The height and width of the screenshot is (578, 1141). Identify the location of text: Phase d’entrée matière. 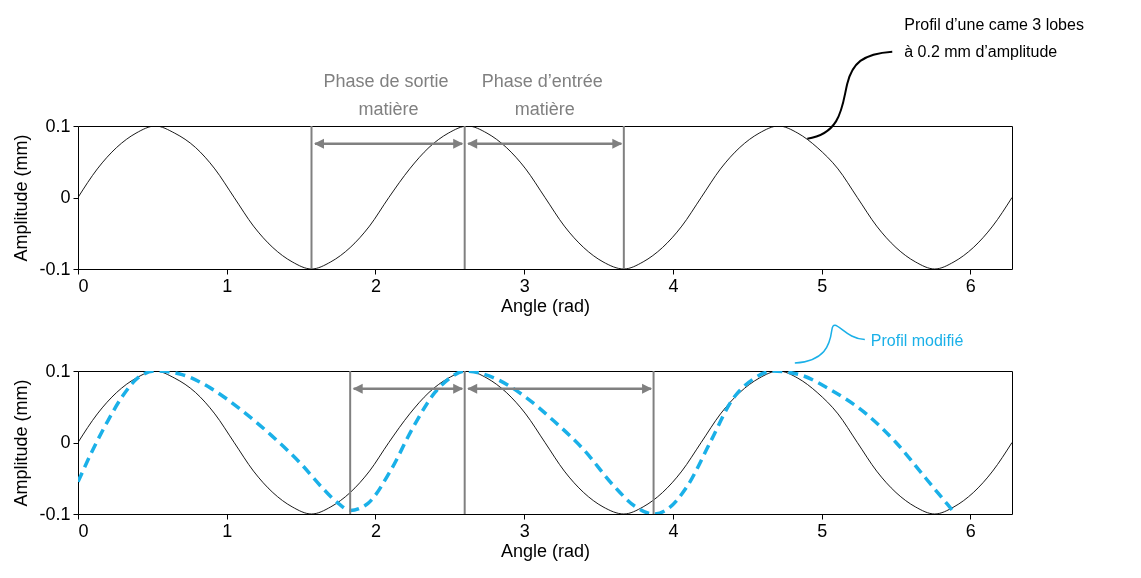
(544, 94).